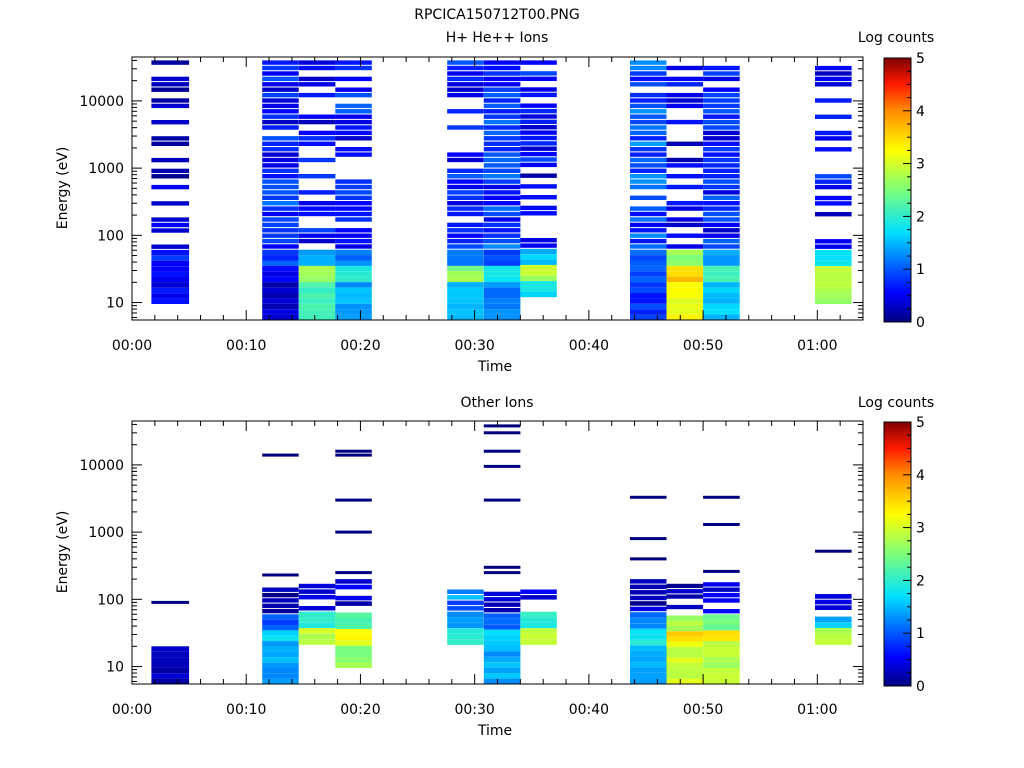 The height and width of the screenshot is (768, 1024). I want to click on colorbar-tick-label: 3, so click(920, 165).